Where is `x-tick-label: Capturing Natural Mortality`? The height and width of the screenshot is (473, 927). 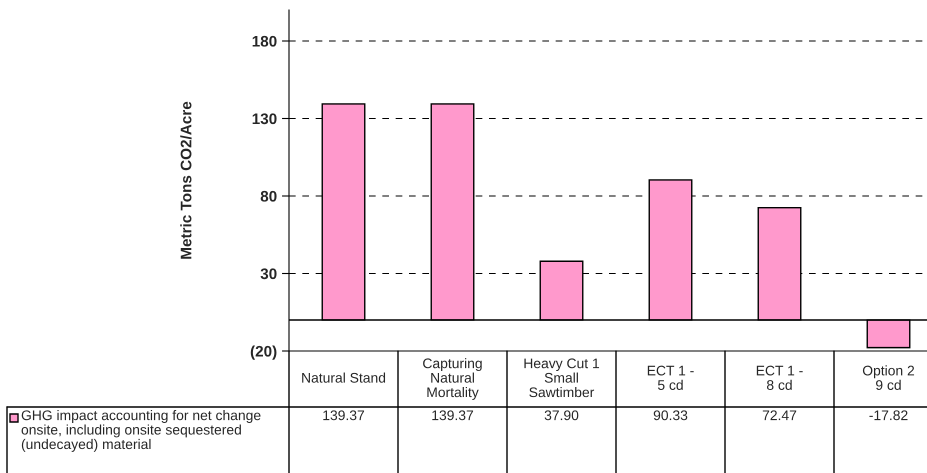 x-tick-label: Capturing Natural Mortality is located at coordinates (452, 379).